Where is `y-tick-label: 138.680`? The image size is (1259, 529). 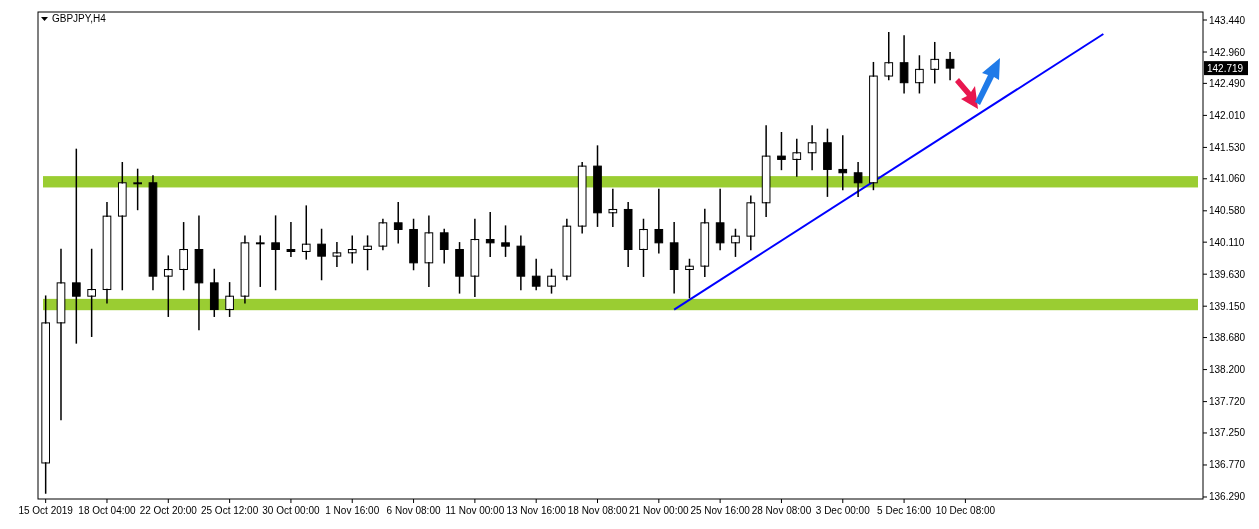
y-tick-label: 138.680 is located at coordinates (1227, 338).